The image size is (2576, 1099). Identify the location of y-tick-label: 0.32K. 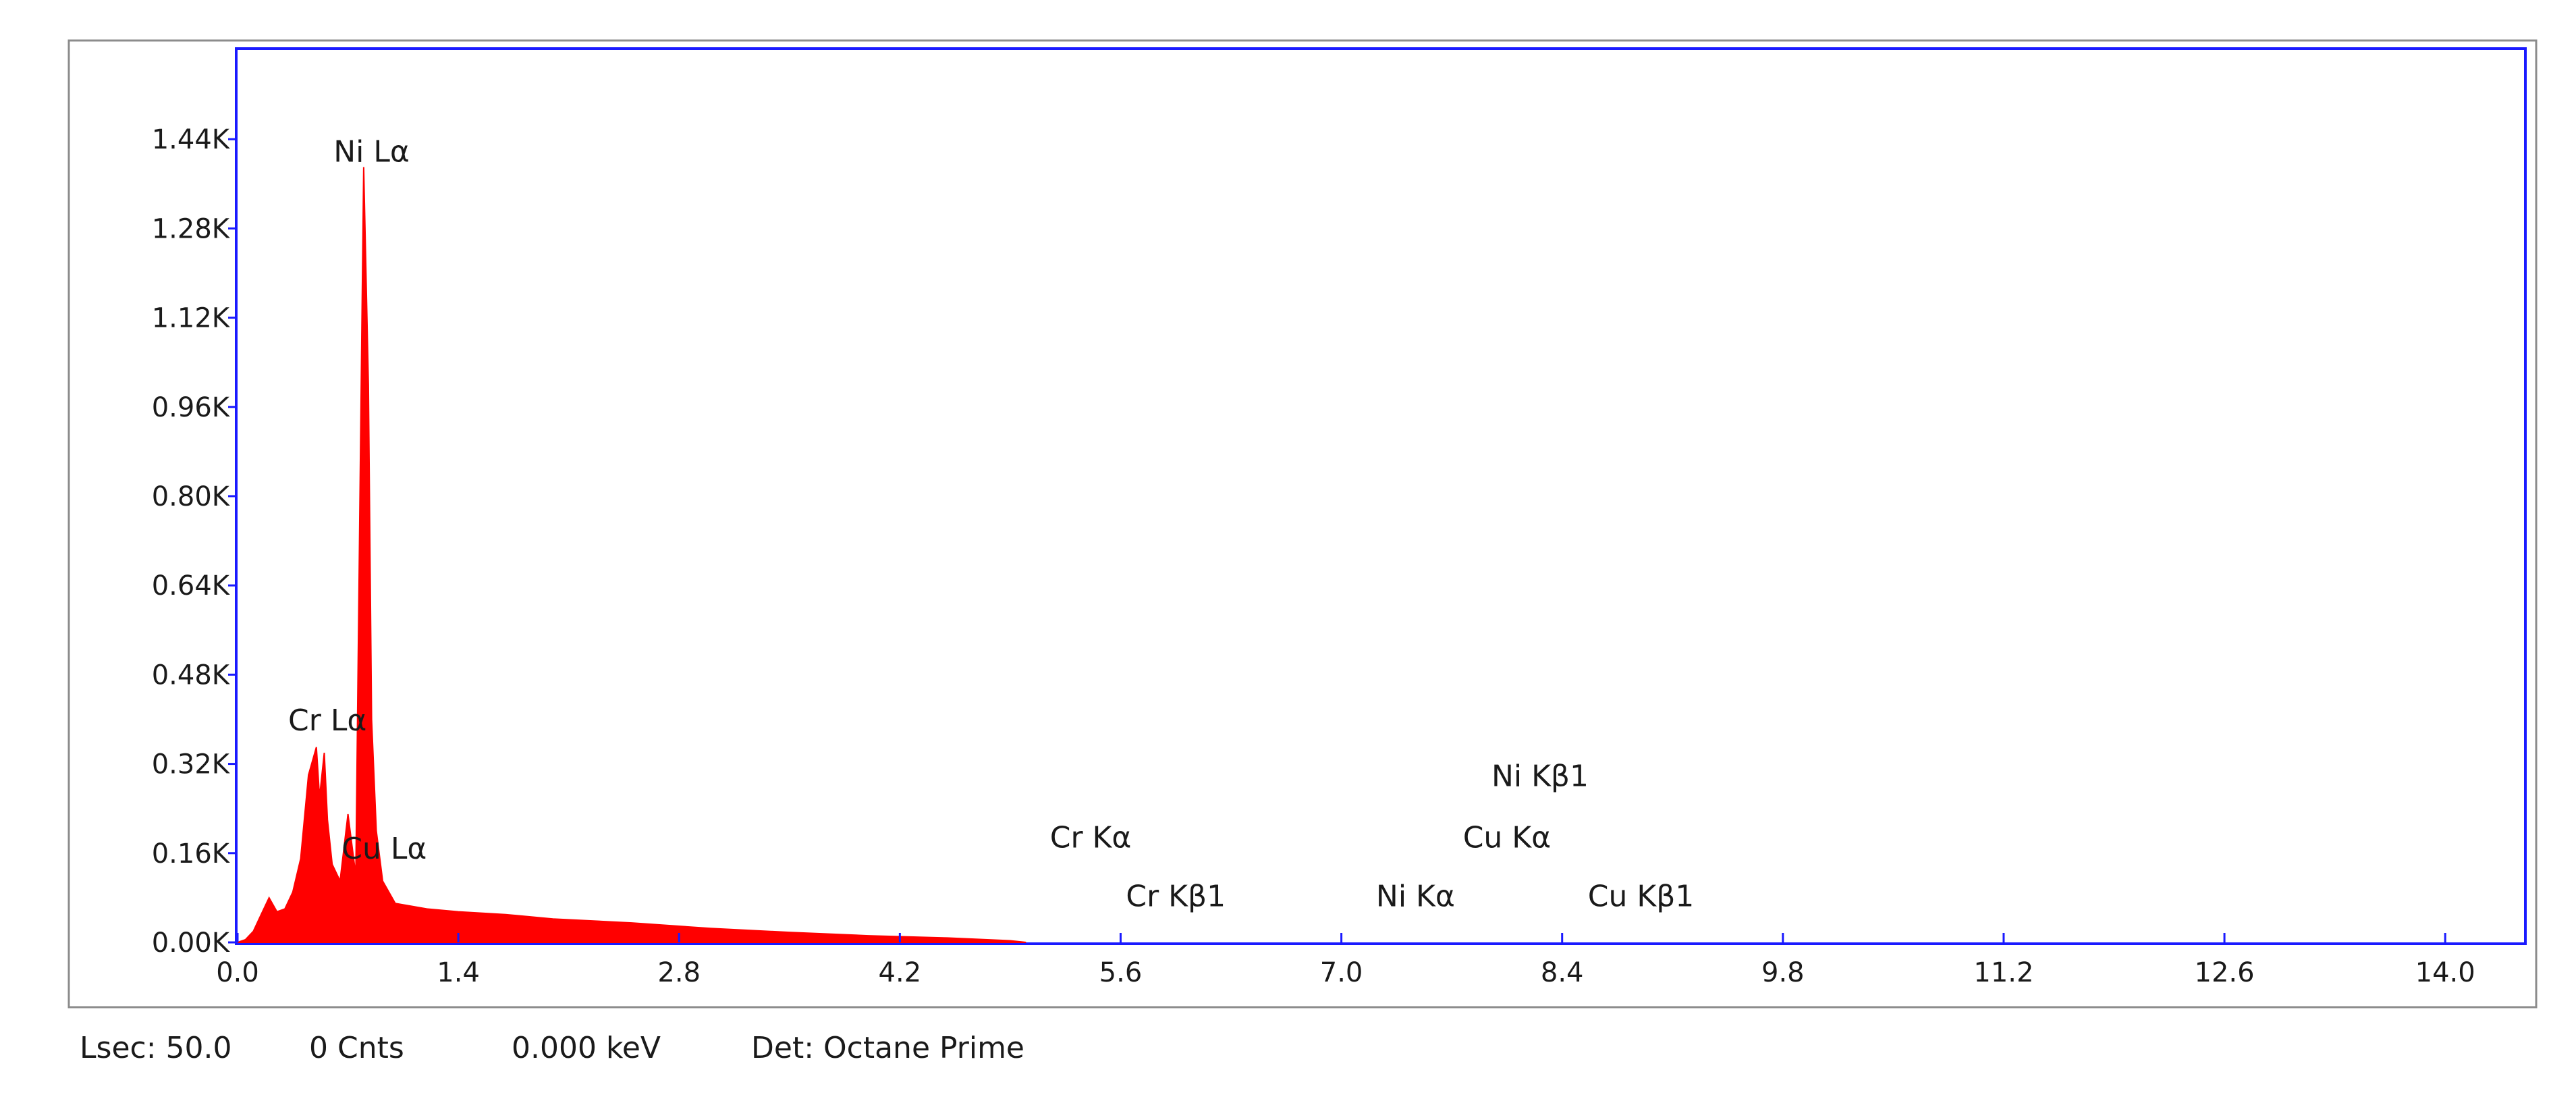
(191, 764).